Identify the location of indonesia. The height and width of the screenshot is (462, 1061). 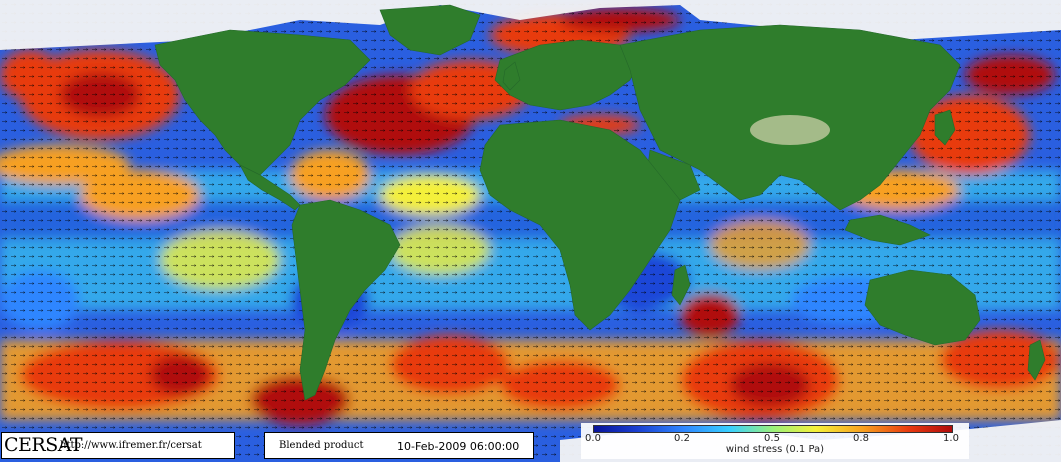
(887, 230).